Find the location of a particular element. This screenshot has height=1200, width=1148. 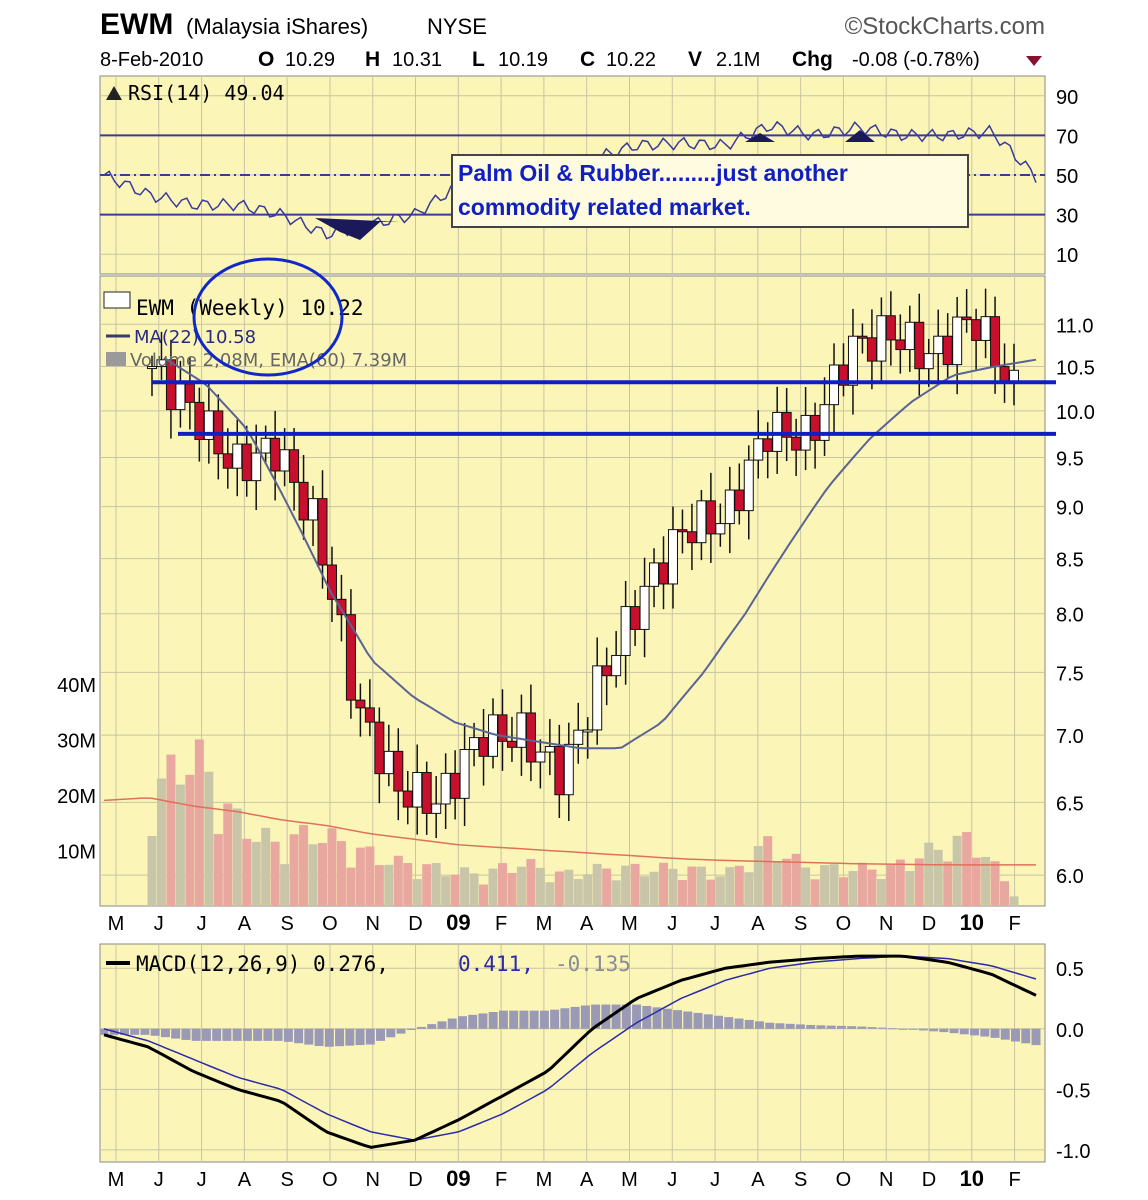

rsi-tick-label: 90 is located at coordinates (1067, 98).